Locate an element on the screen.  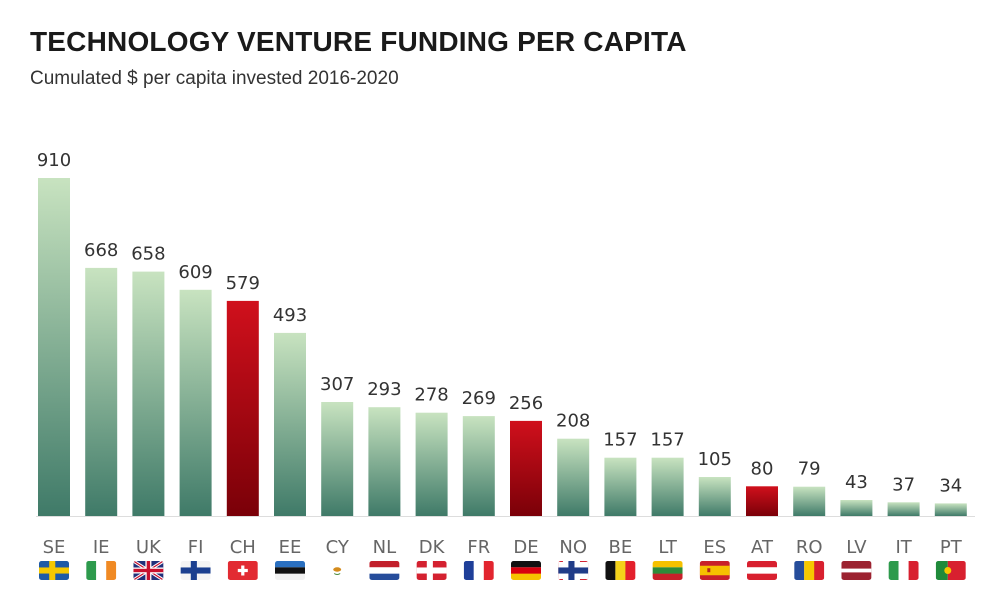
bar-at is located at coordinates (762, 501).